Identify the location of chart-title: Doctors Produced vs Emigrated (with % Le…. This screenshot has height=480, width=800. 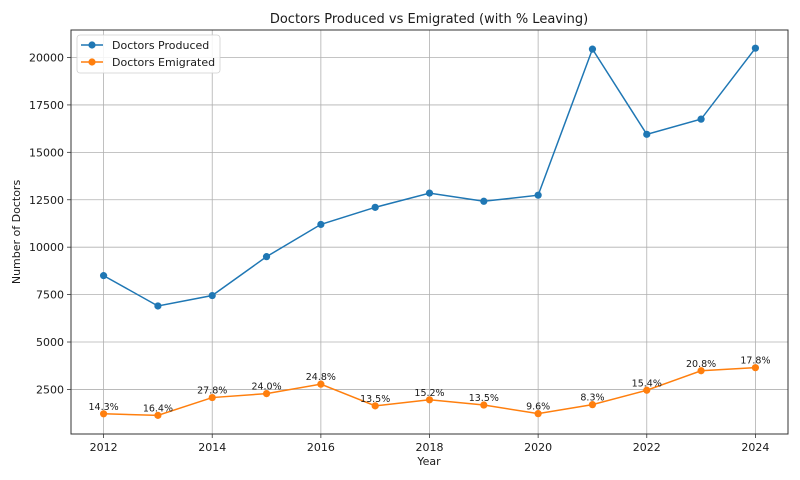
(429, 19).